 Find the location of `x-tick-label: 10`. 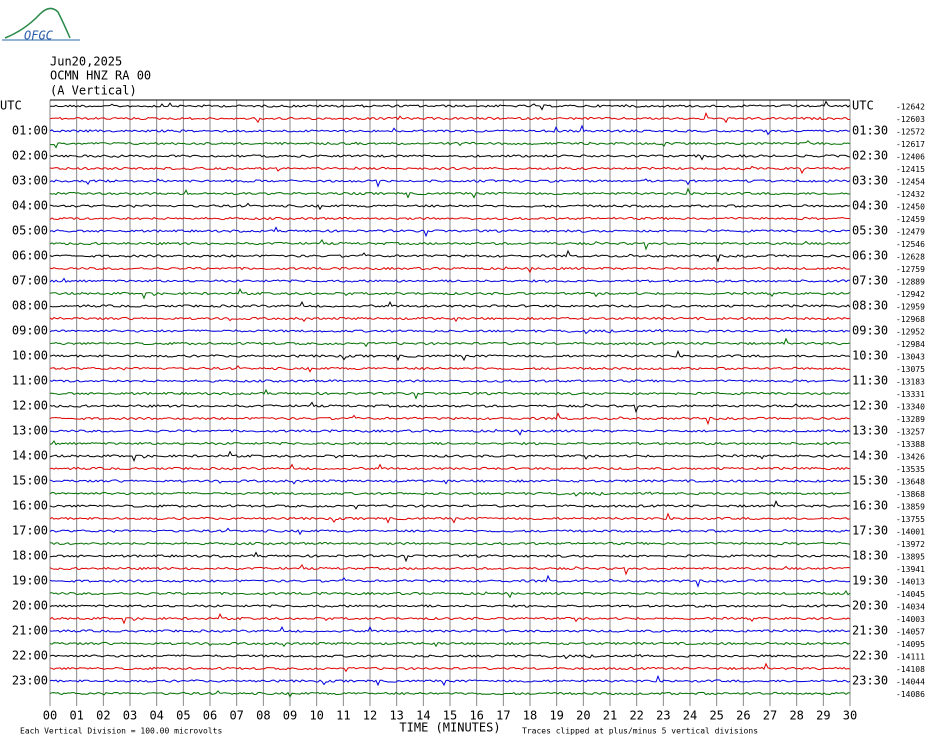

x-tick-label: 10 is located at coordinates (316, 716).